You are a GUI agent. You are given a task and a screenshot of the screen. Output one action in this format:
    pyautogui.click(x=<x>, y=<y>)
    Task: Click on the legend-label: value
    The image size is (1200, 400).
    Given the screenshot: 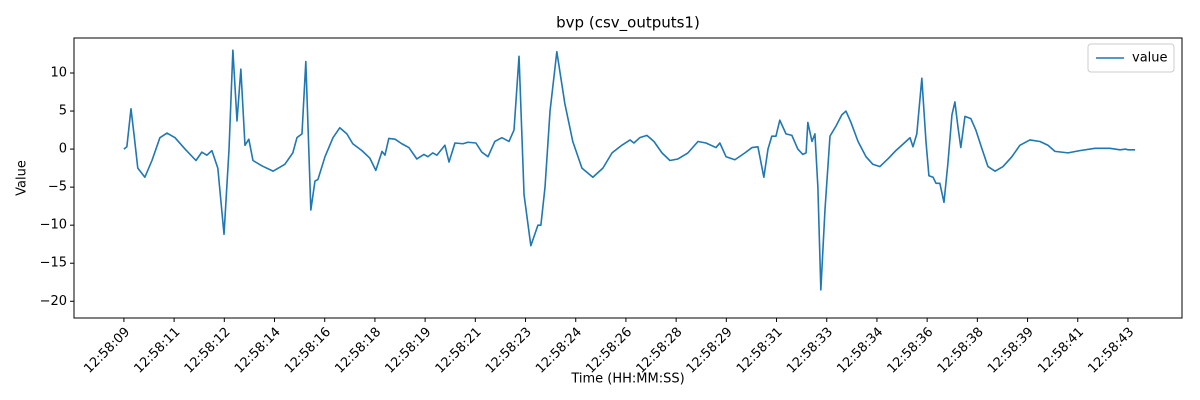 What is the action you would take?
    pyautogui.click(x=1150, y=58)
    